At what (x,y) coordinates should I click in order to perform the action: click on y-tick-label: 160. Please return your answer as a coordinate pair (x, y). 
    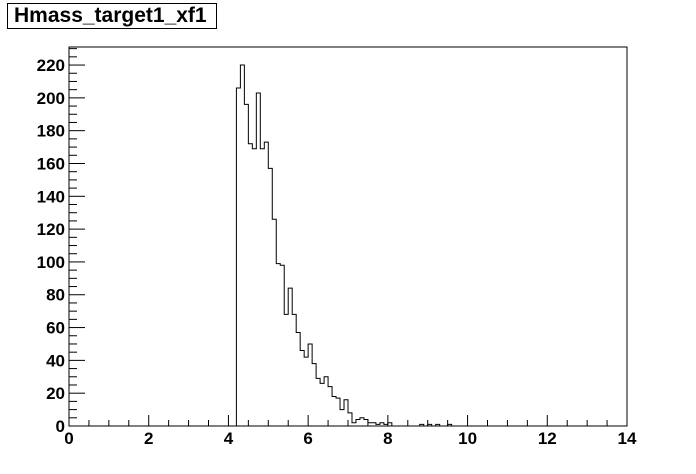
    Looking at the image, I should click on (51, 163).